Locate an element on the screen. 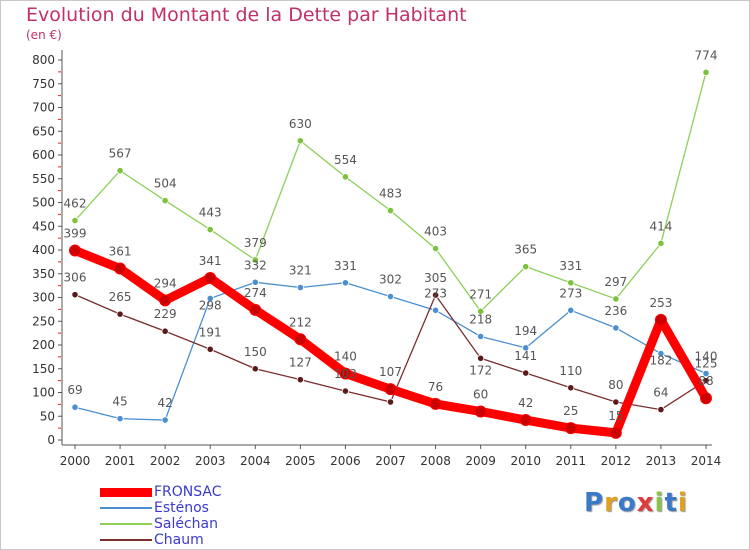 This screenshot has height=550, width=750. data-label: 274 is located at coordinates (255, 293).